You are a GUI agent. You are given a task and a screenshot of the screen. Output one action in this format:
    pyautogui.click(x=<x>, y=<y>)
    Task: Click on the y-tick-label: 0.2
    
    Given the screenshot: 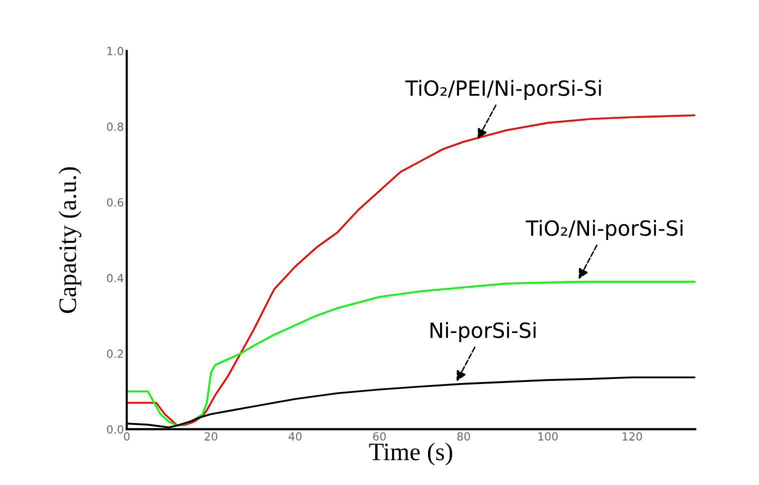 What is the action you would take?
    pyautogui.click(x=115, y=354)
    